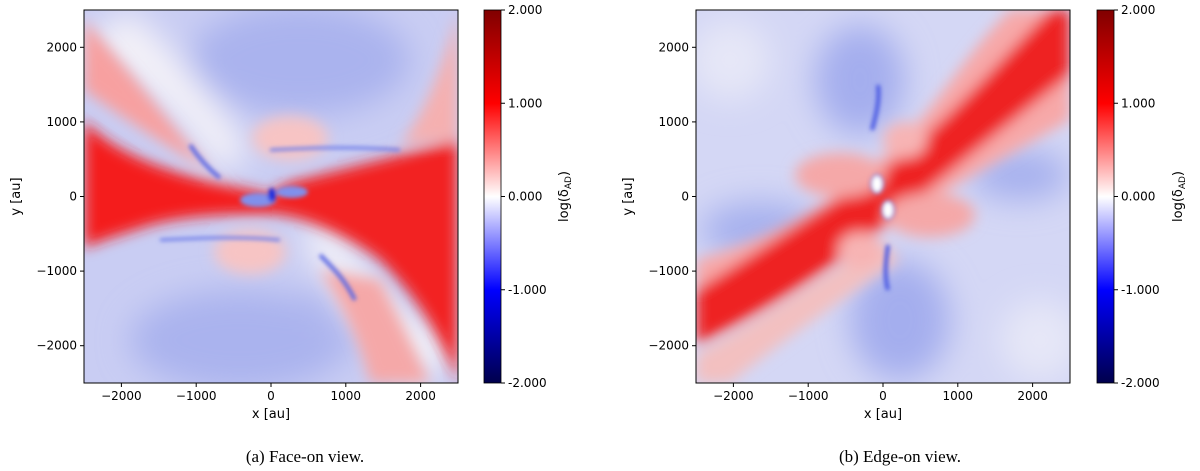 The image size is (1200, 471). I want to click on caption: (b) Edge-on view., so click(900, 456).